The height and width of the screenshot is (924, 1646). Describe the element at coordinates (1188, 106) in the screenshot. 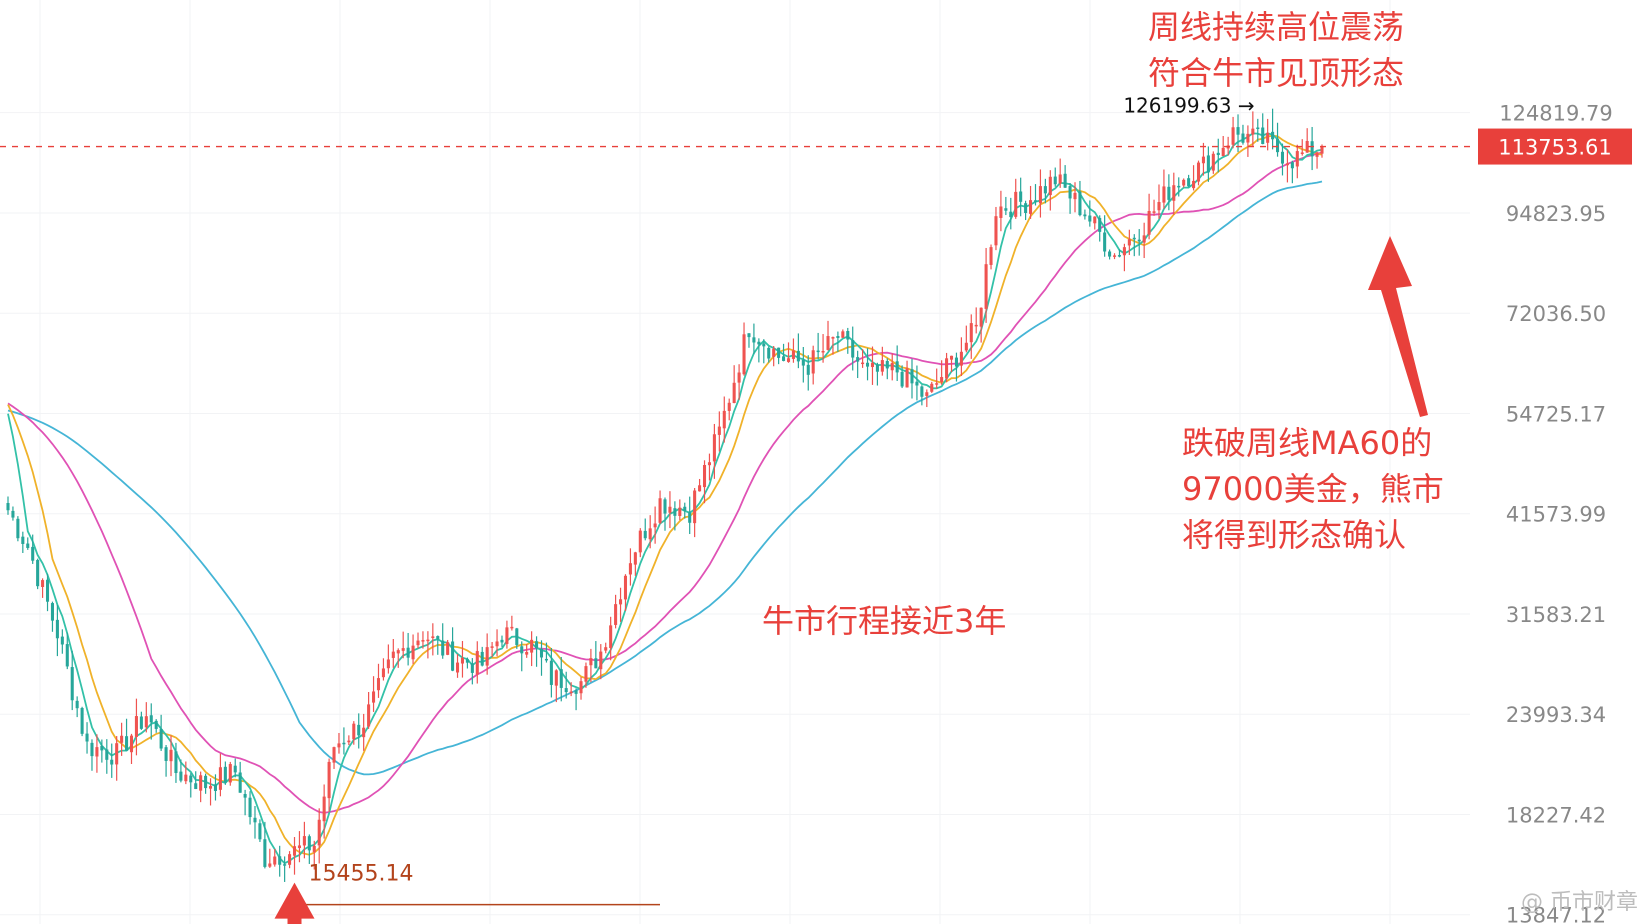

I see `high-price-label: 126199.63 →` at that location.